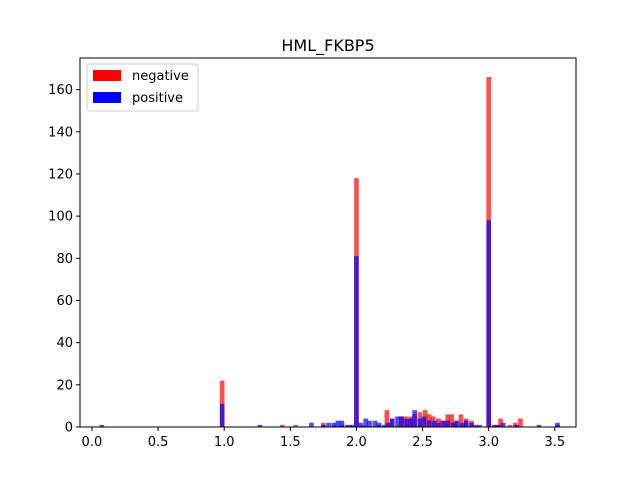 The image size is (640, 480). I want to click on x-tick-label-5: 2.5, so click(422, 442).